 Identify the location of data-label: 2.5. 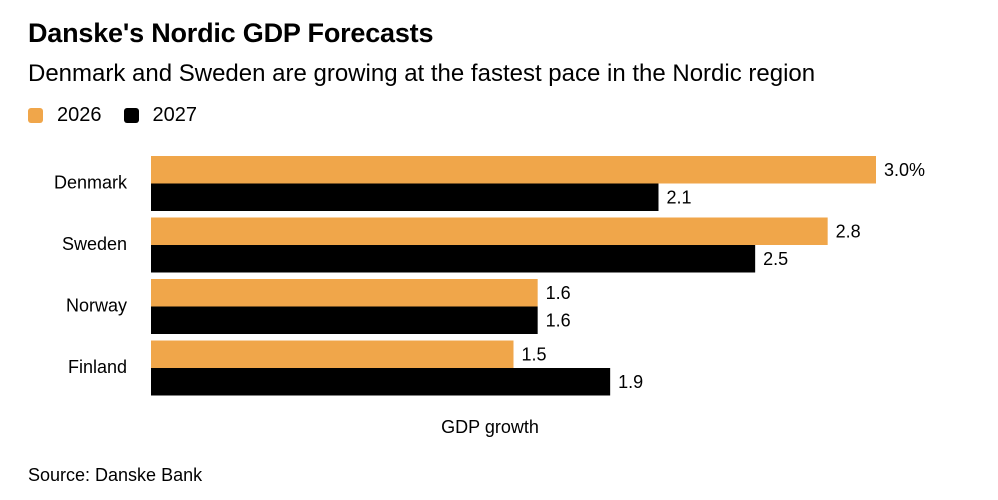
(775, 259).